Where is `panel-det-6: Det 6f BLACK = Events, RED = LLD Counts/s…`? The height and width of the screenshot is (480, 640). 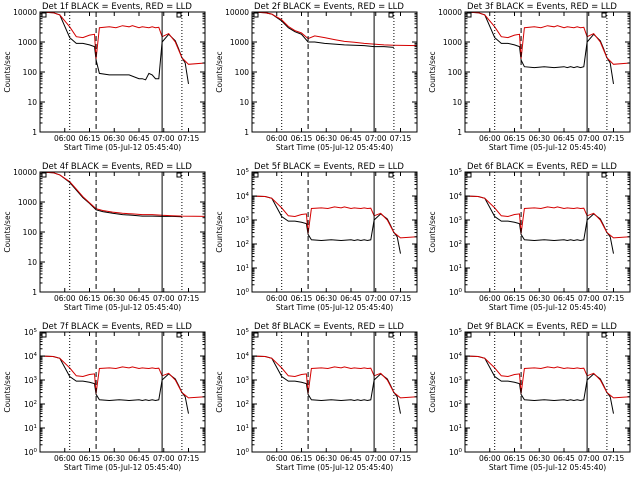
panel-det-6: Det 6f BLACK = Events, RED = LLD Counts/s… is located at coordinates (529, 237).